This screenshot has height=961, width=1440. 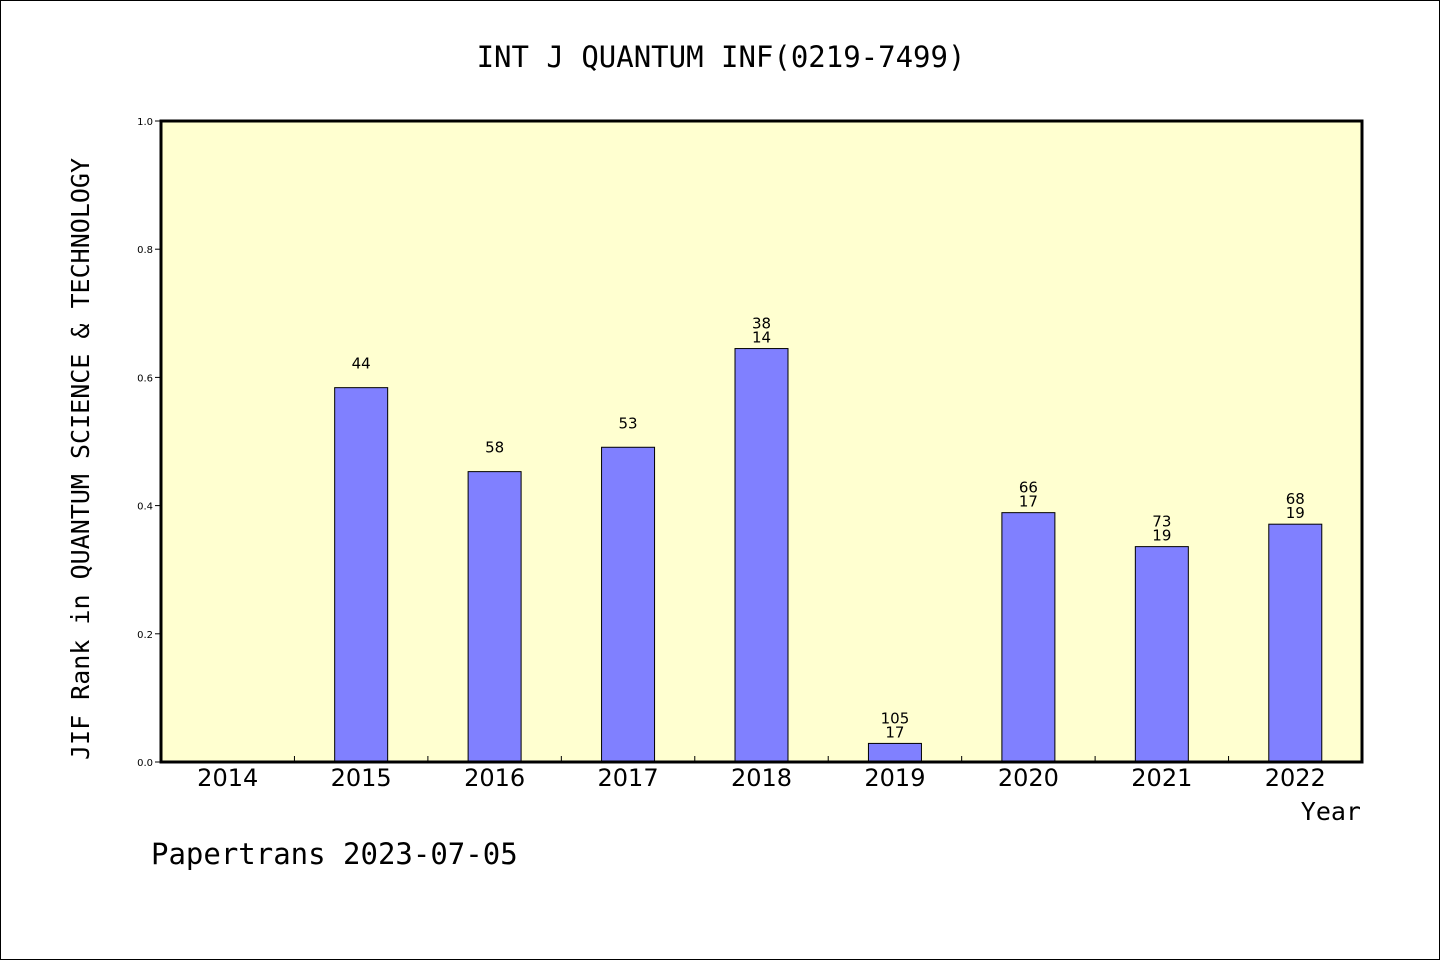 I want to click on data-label-2021: 19, so click(x=1161, y=536).